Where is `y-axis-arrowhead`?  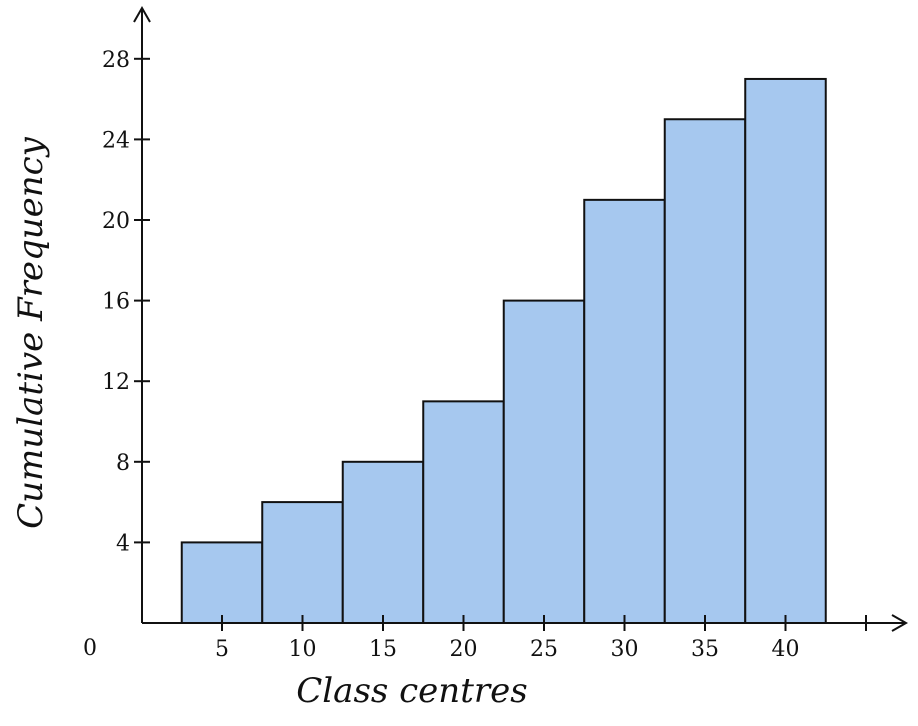
y-axis-arrowhead is located at coordinates (142, 14).